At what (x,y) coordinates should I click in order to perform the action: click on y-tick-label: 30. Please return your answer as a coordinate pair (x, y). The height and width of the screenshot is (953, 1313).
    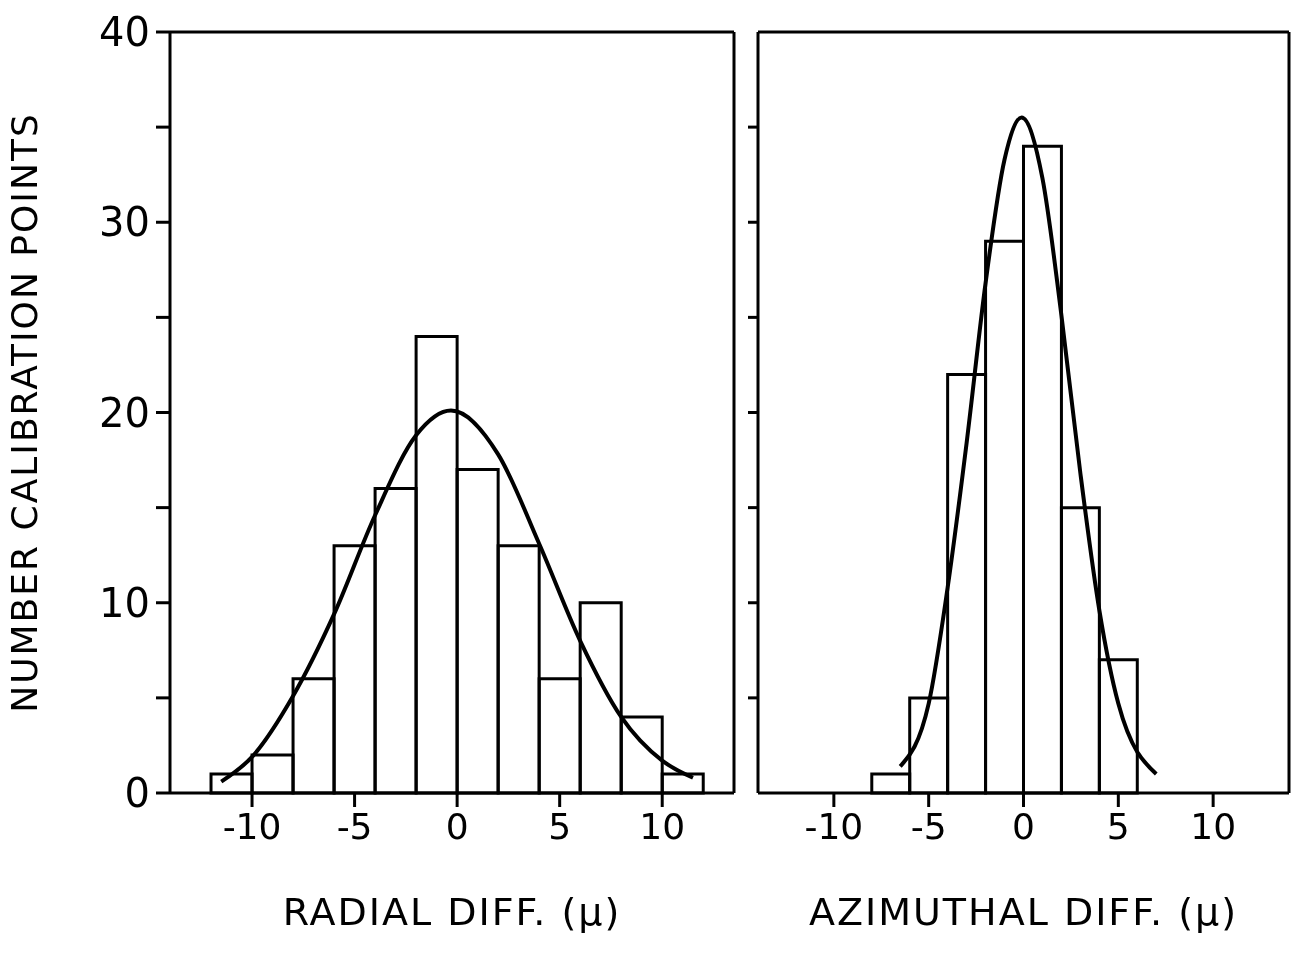
    Looking at the image, I should click on (124, 222).